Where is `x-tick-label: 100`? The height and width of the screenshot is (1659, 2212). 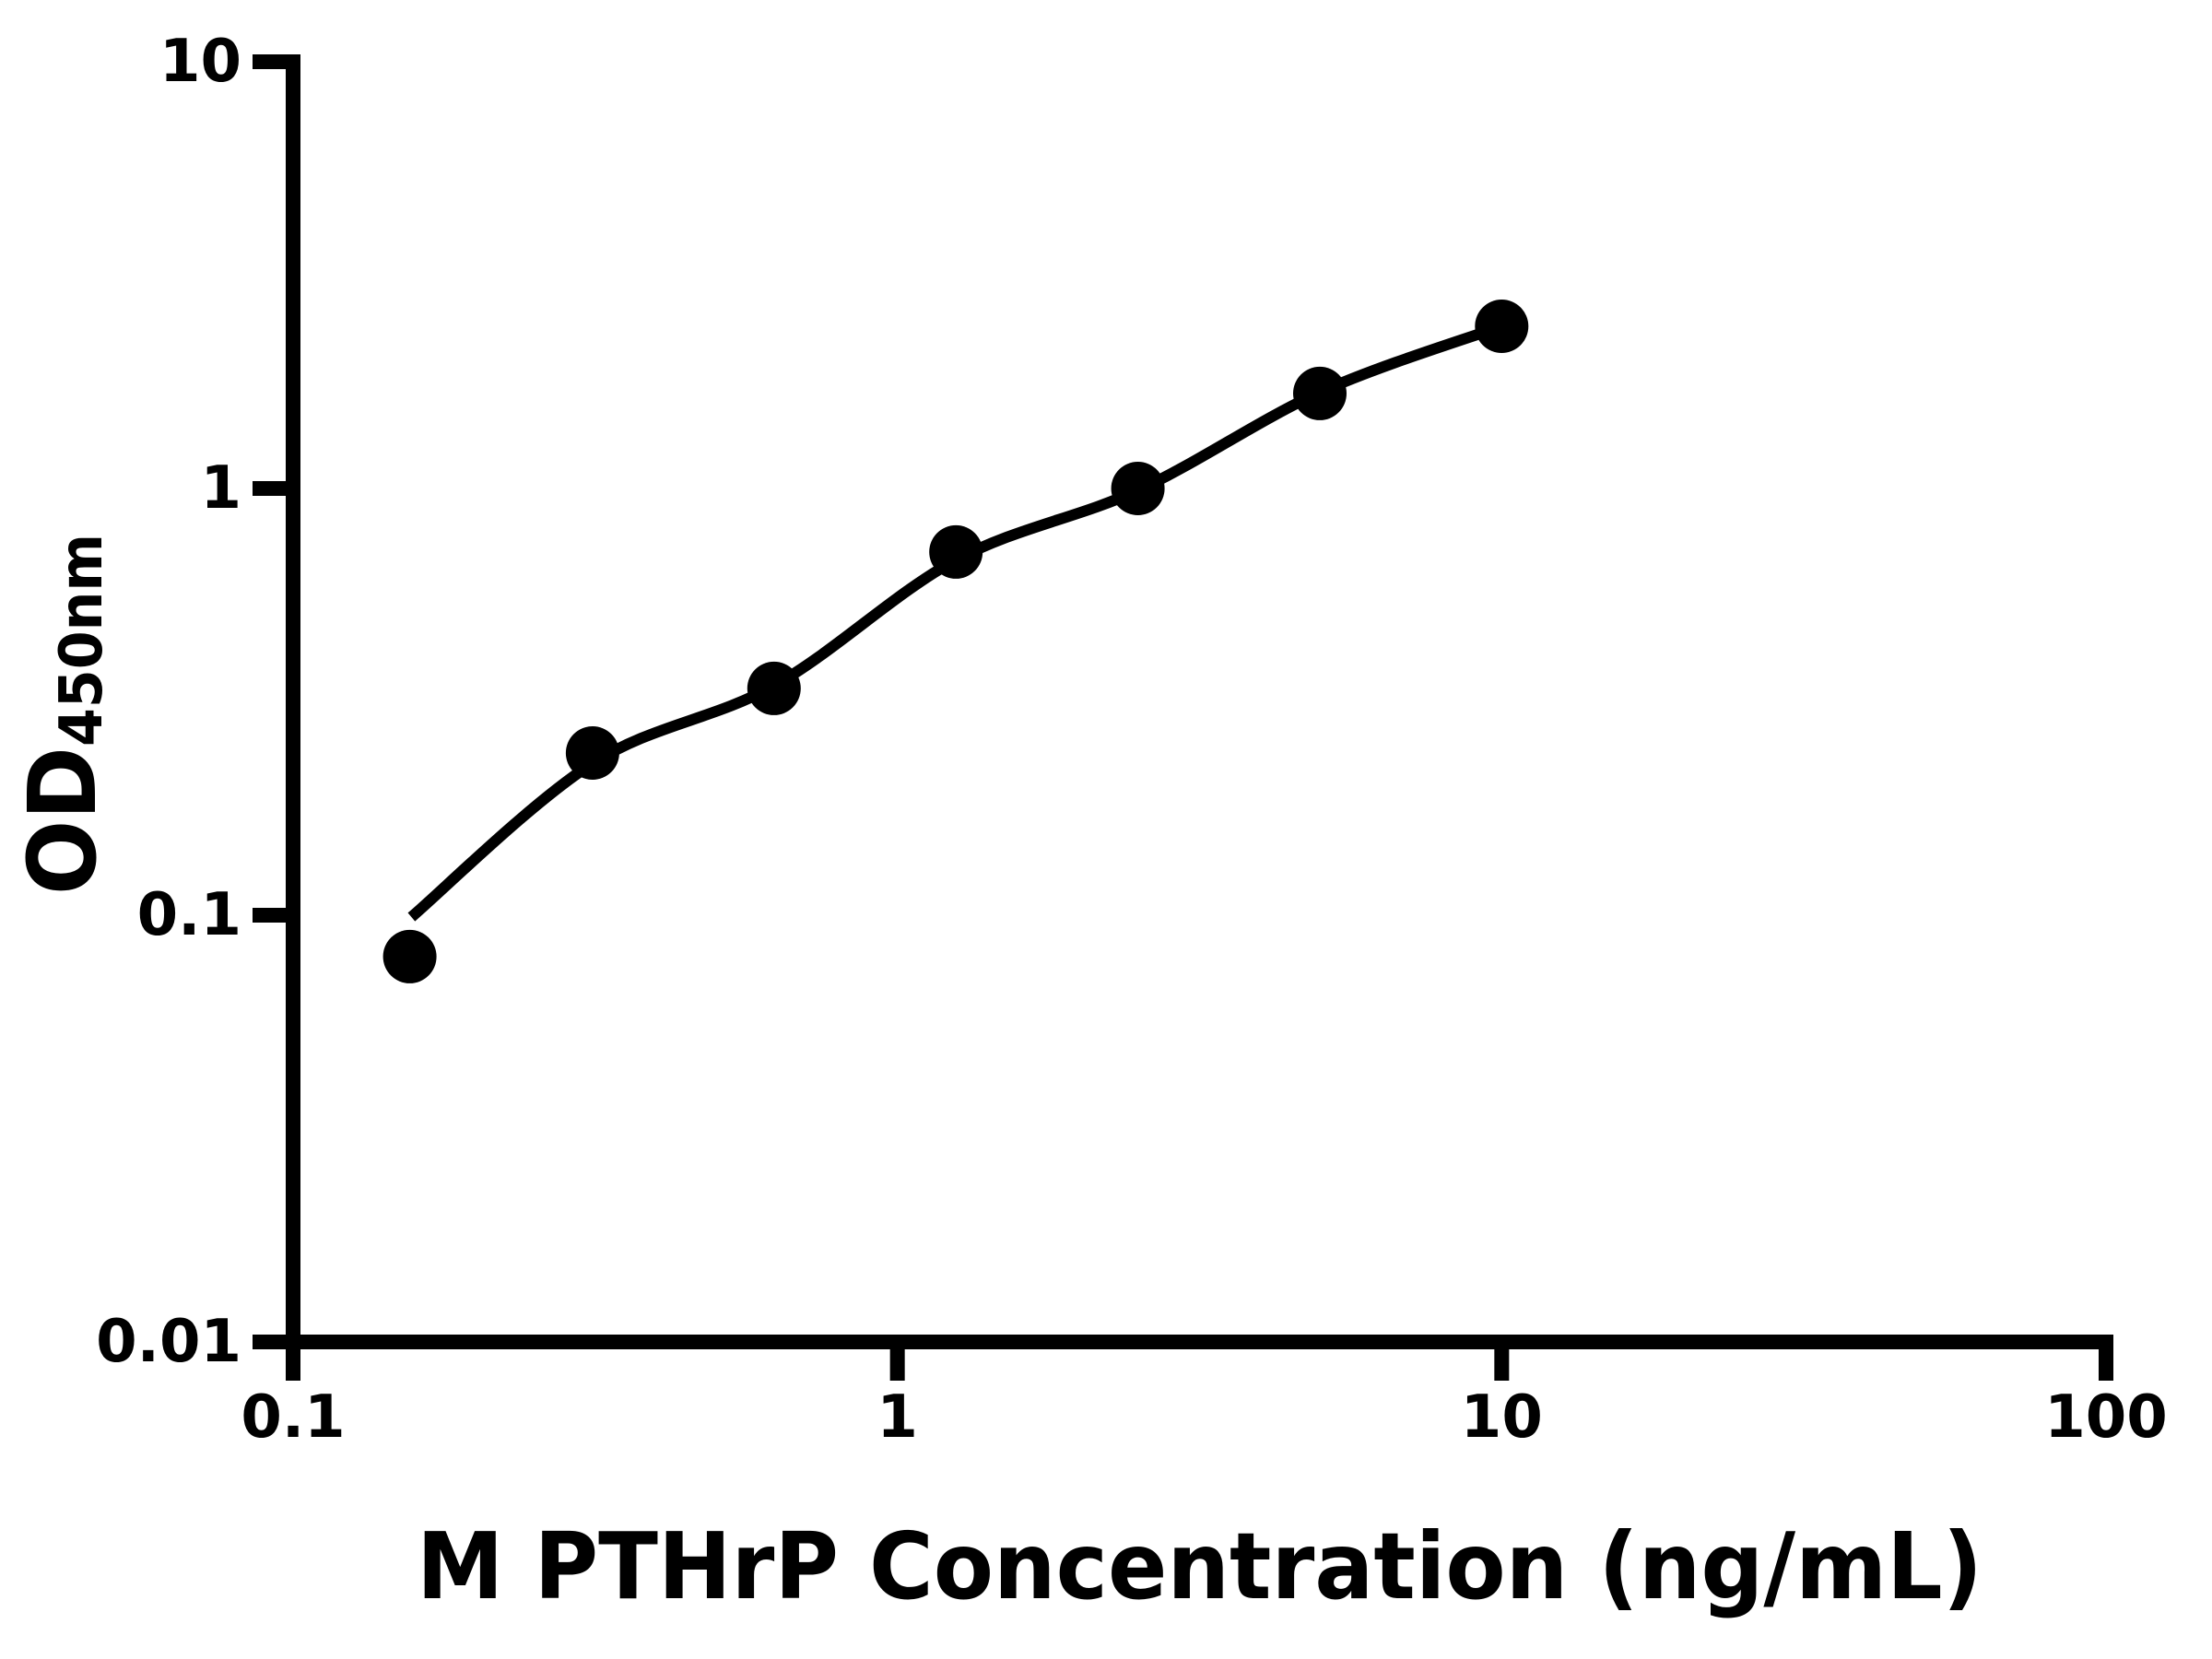
x-tick-label: 100 is located at coordinates (2106, 1417).